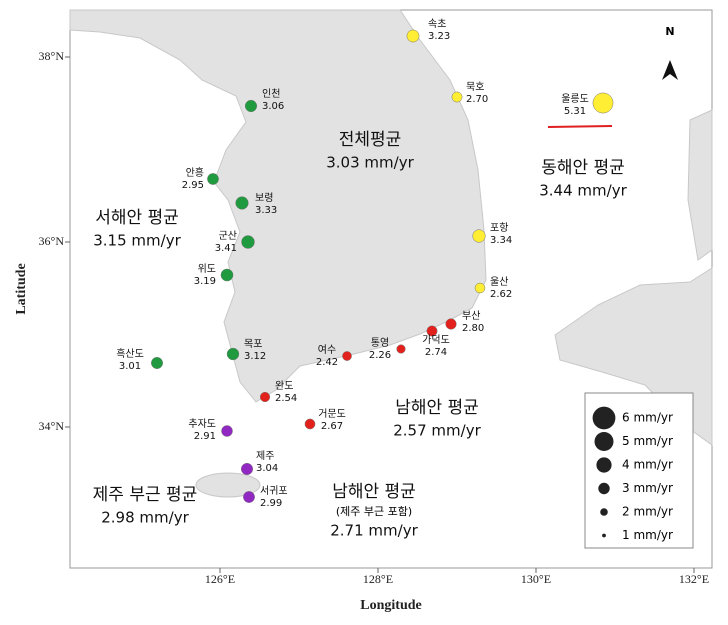  I want to click on station-value: 3.01, so click(130, 366).